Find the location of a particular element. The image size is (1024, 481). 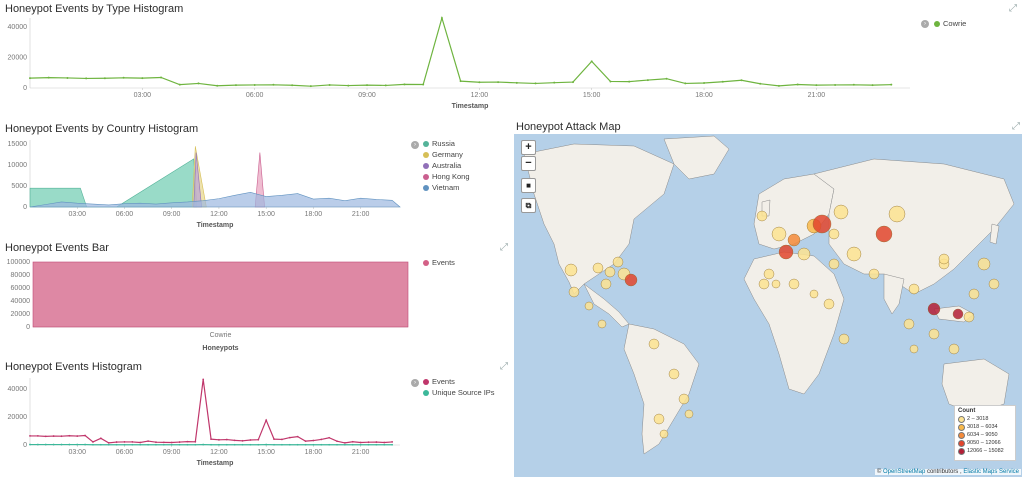

legend-item: Hong Kong is located at coordinates (446, 176).